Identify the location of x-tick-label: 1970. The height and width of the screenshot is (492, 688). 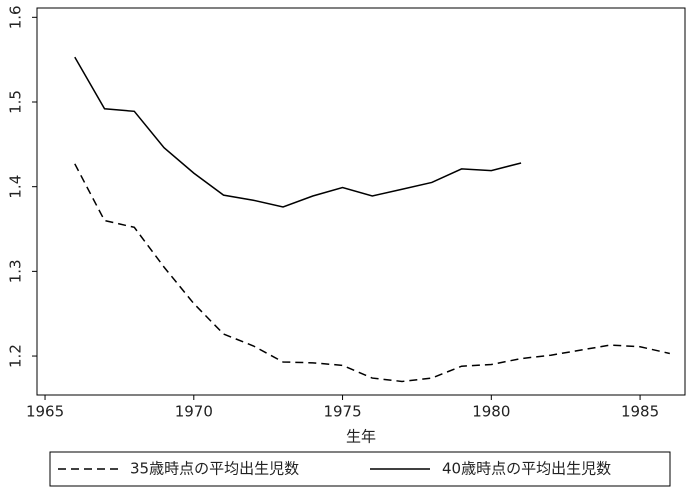
(194, 412).